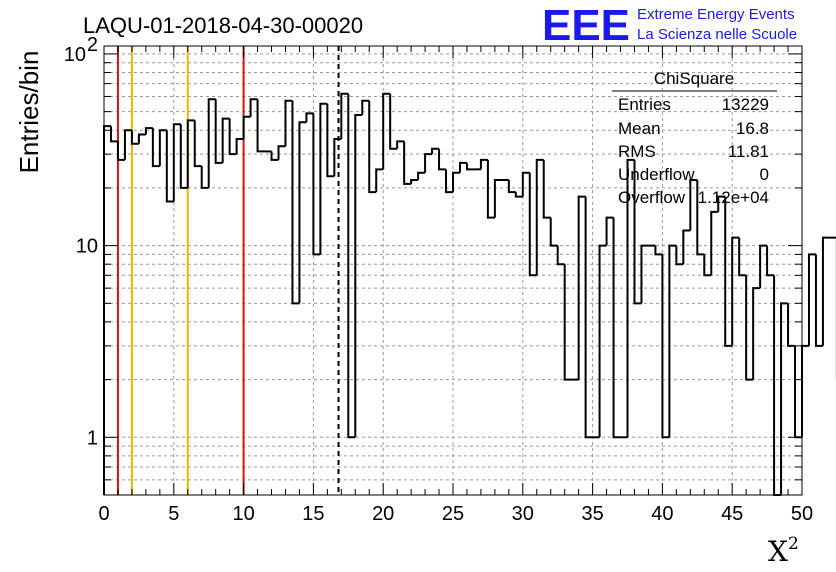  What do you see at coordinates (745, 104) in the screenshot?
I see `stats-value-entries: 13229` at bounding box center [745, 104].